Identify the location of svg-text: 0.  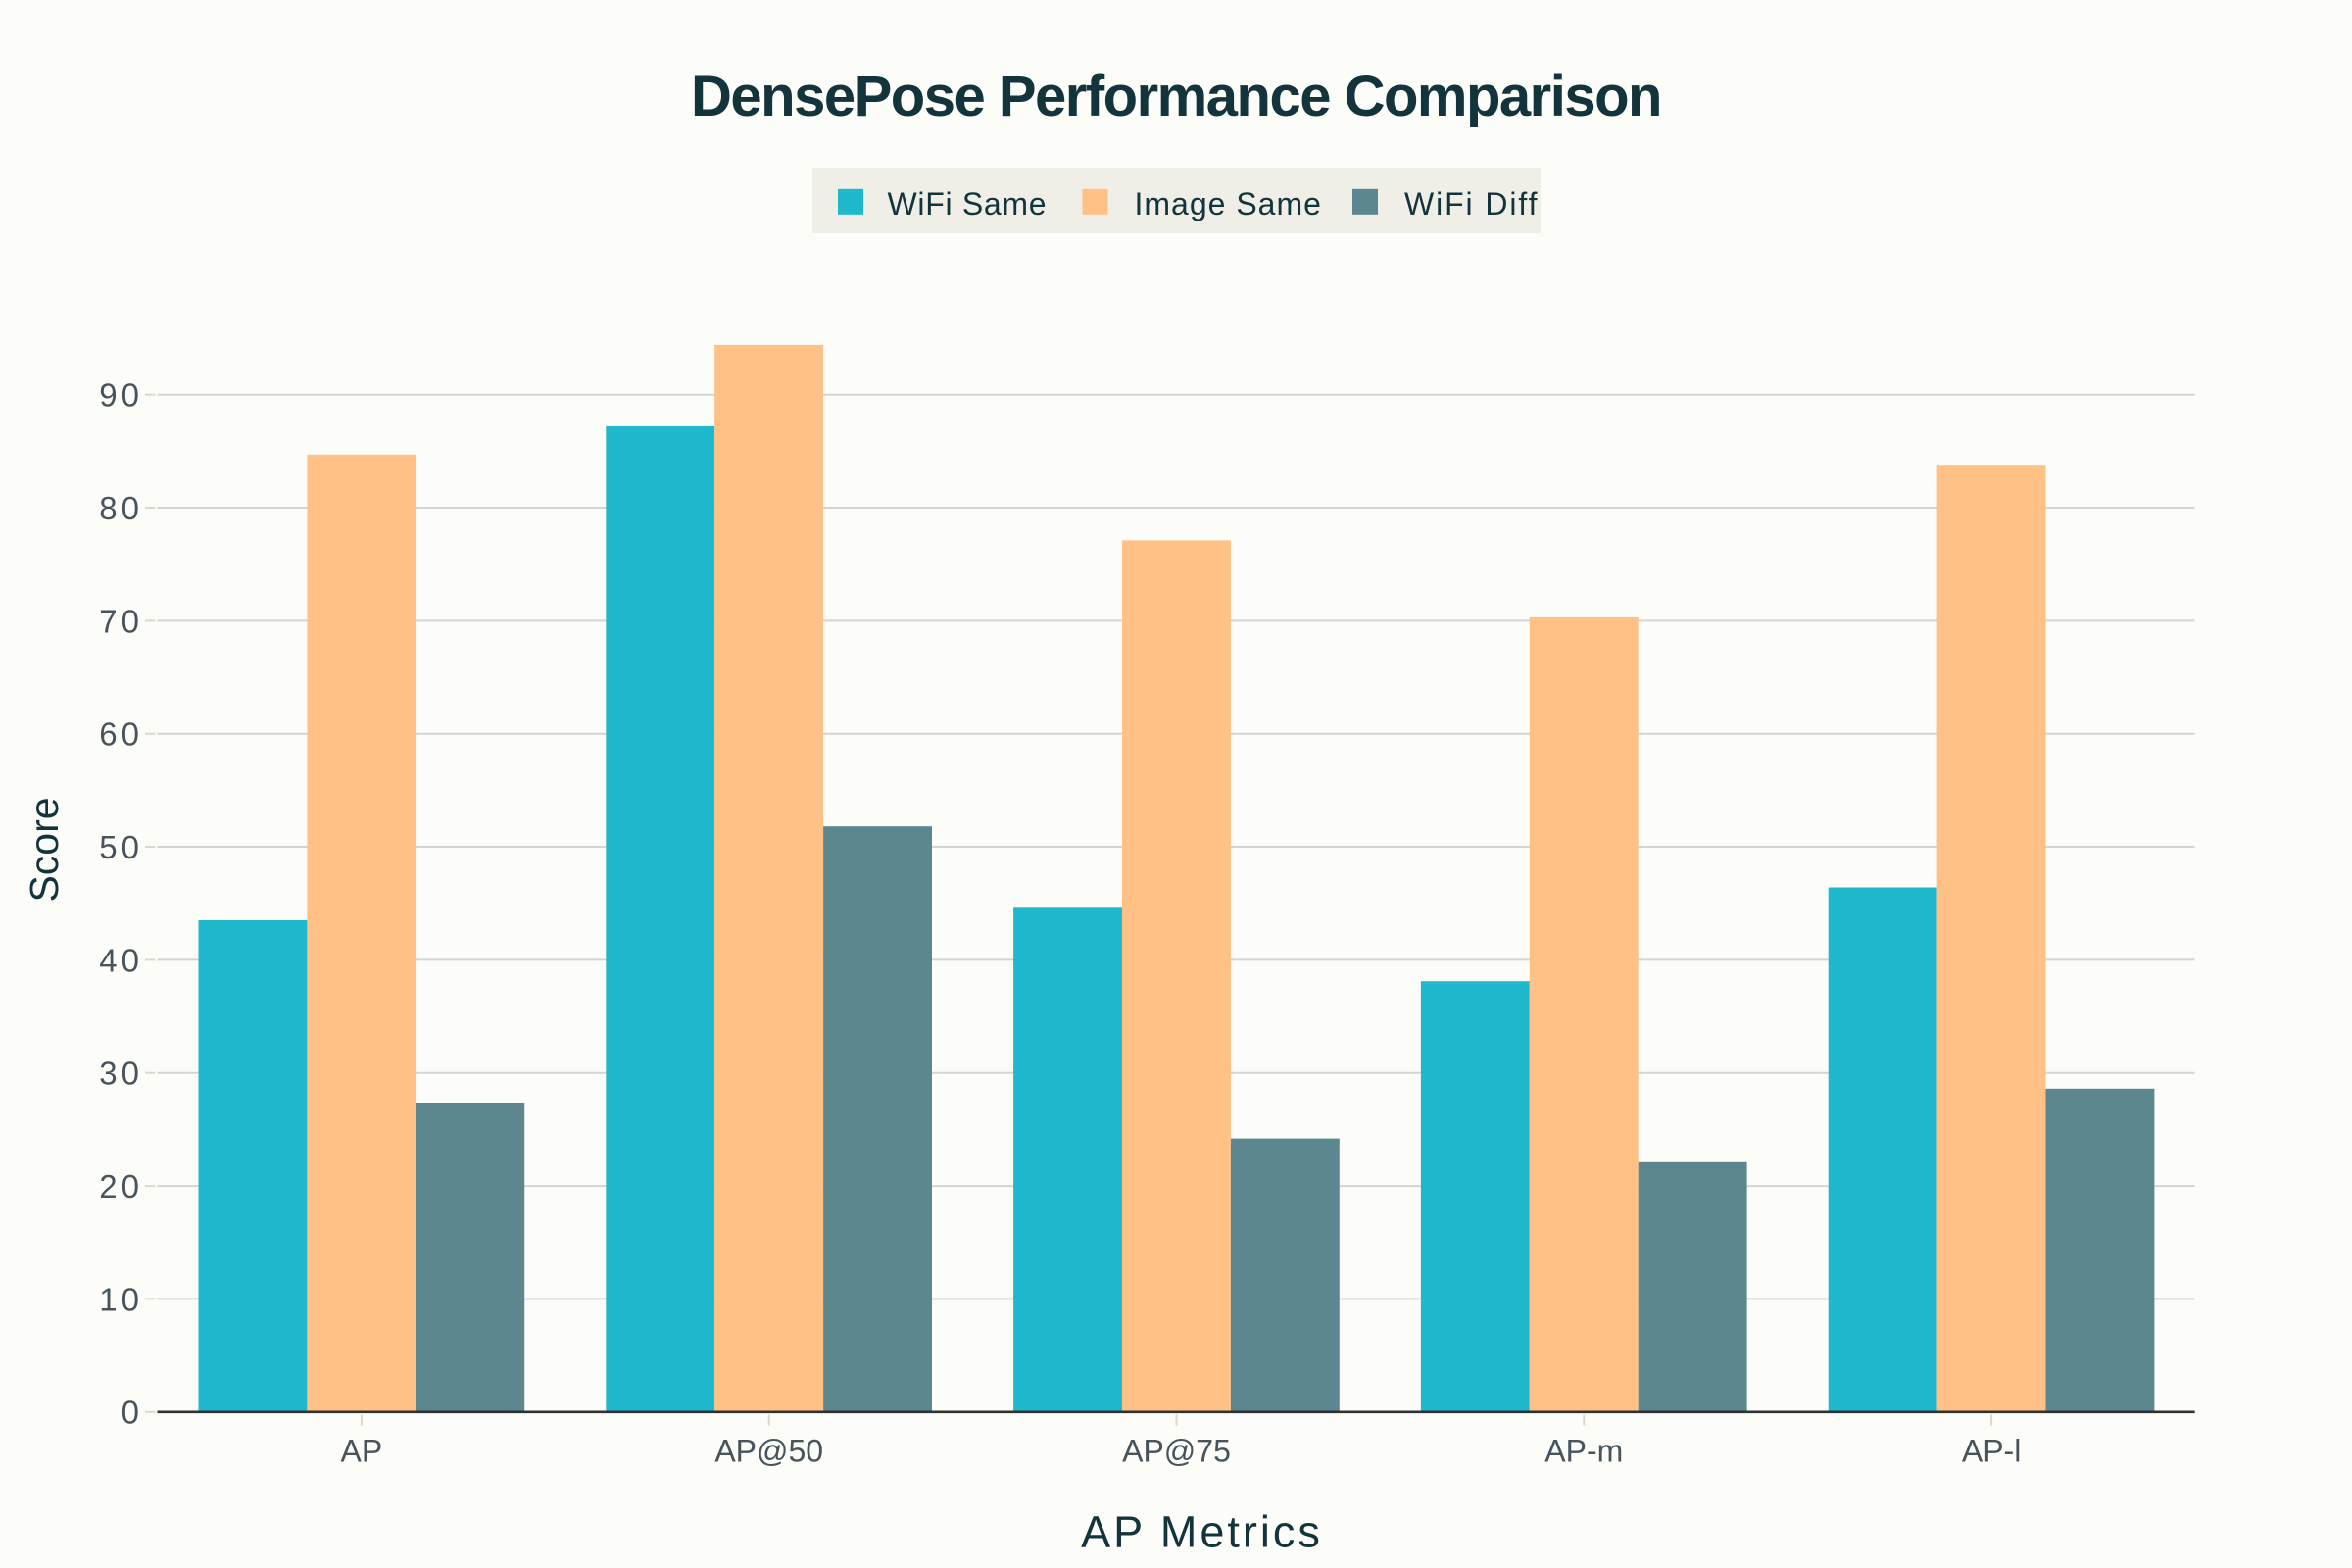
(132, 1413).